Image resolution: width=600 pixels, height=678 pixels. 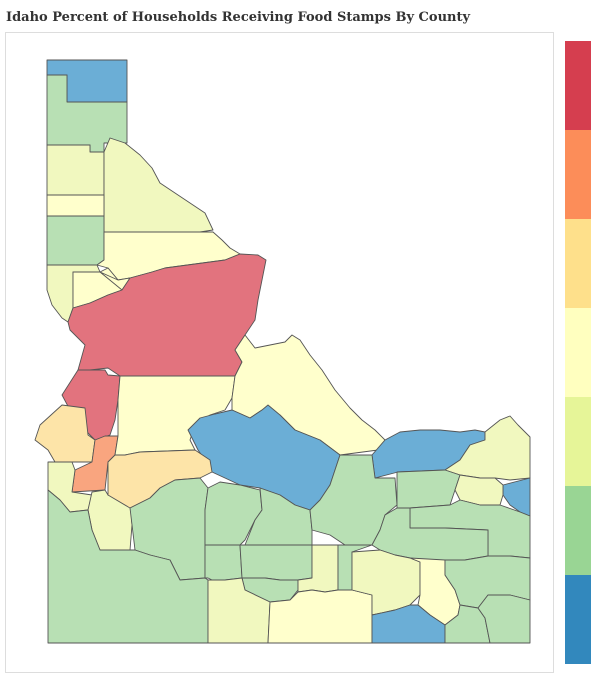 What do you see at coordinates (408, 624) in the screenshot?
I see `county-oneida` at bounding box center [408, 624].